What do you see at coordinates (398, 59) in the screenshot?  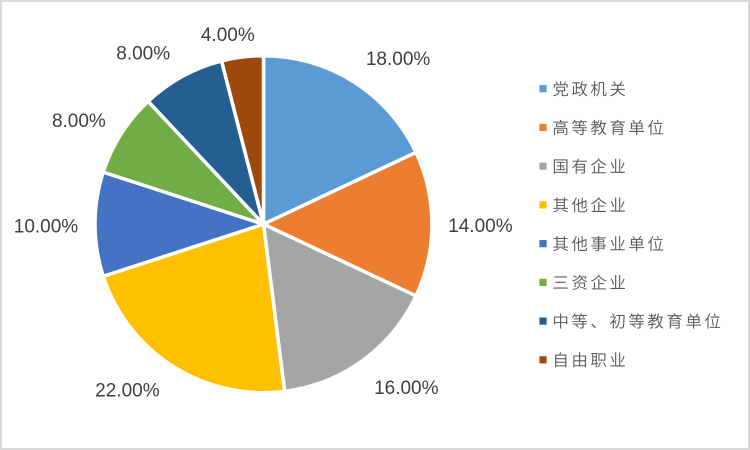 I see `svg-text: 18.00%` at bounding box center [398, 59].